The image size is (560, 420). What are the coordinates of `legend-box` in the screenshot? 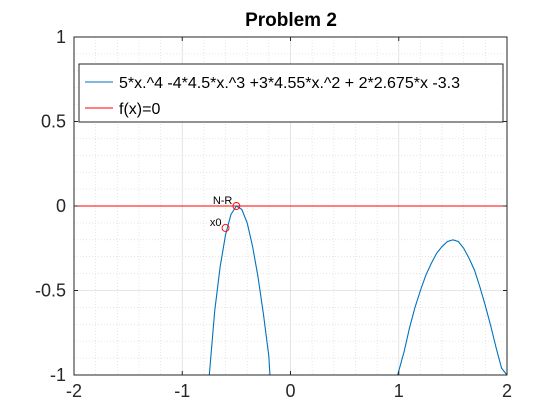 It's located at (291, 93).